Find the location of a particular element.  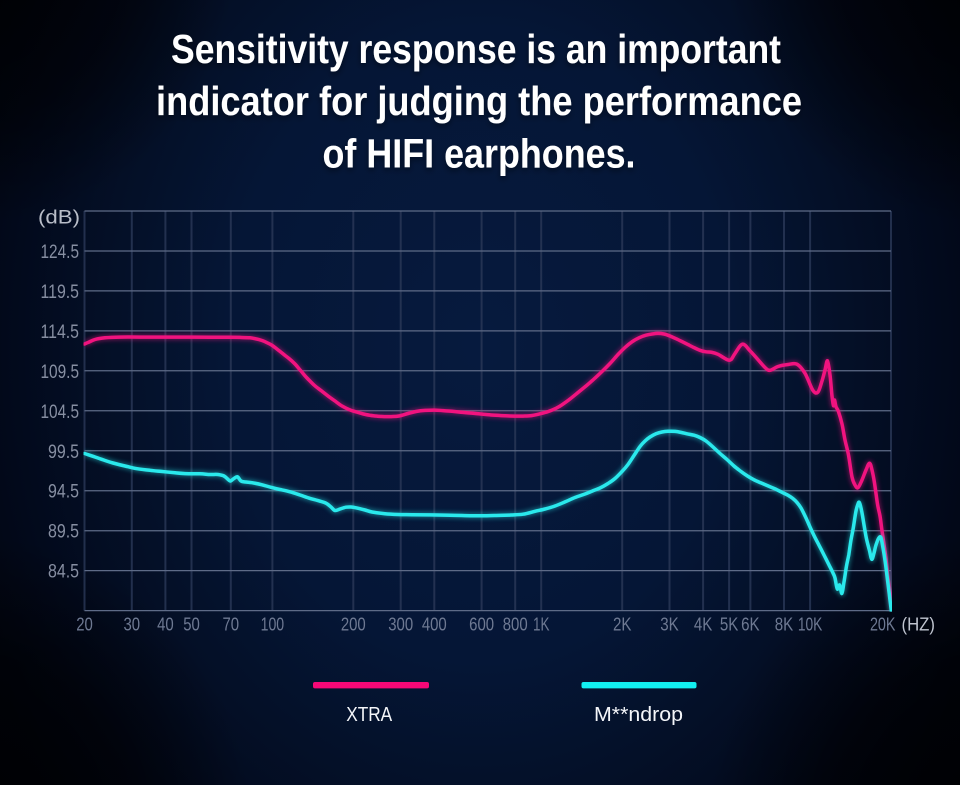

svg-text: 20 is located at coordinates (84, 625).